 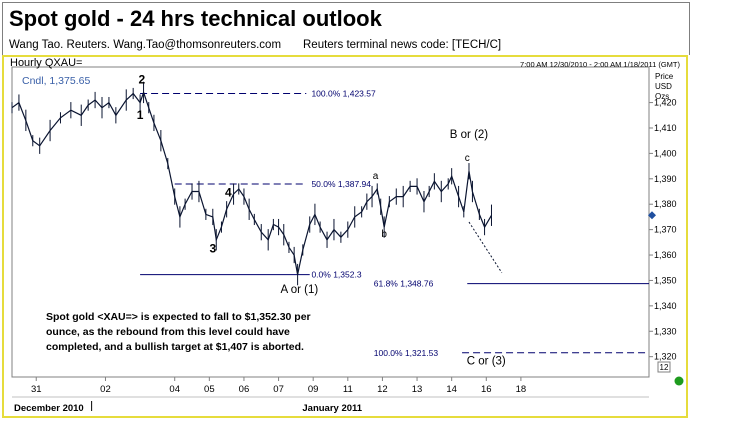 I want to click on xtick-label: 31, so click(x=36, y=389).